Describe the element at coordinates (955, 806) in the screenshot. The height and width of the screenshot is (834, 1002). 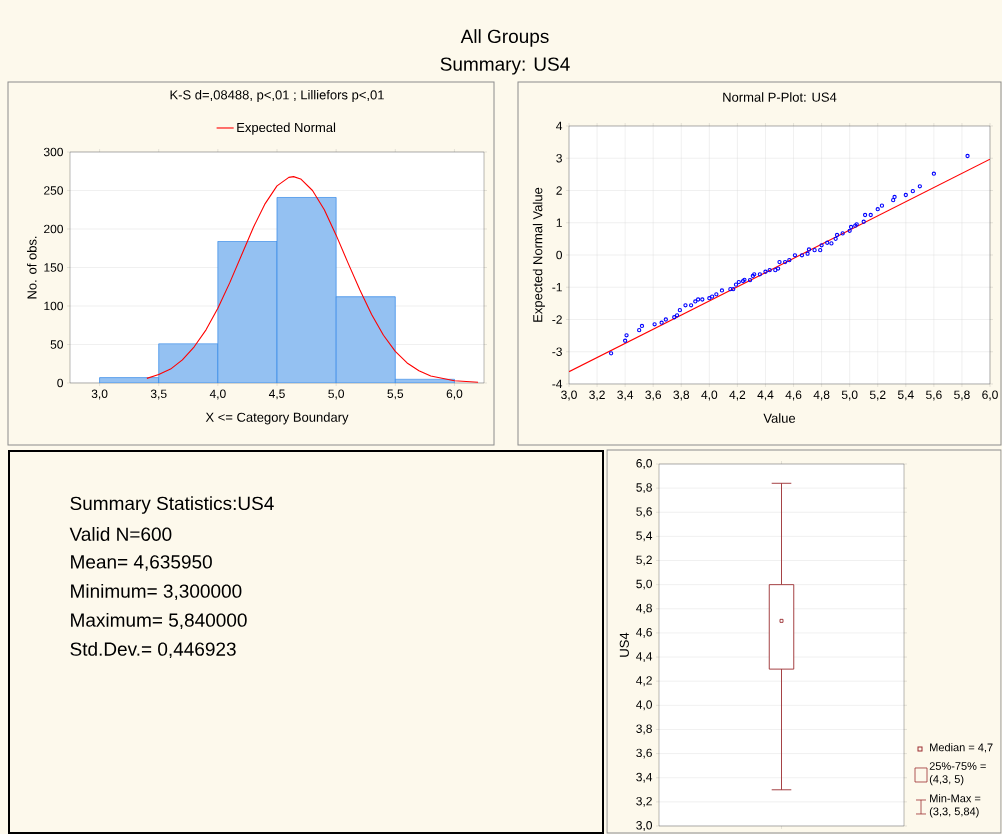
I see `text: Min-Max = (3,3, 5,84)` at that location.